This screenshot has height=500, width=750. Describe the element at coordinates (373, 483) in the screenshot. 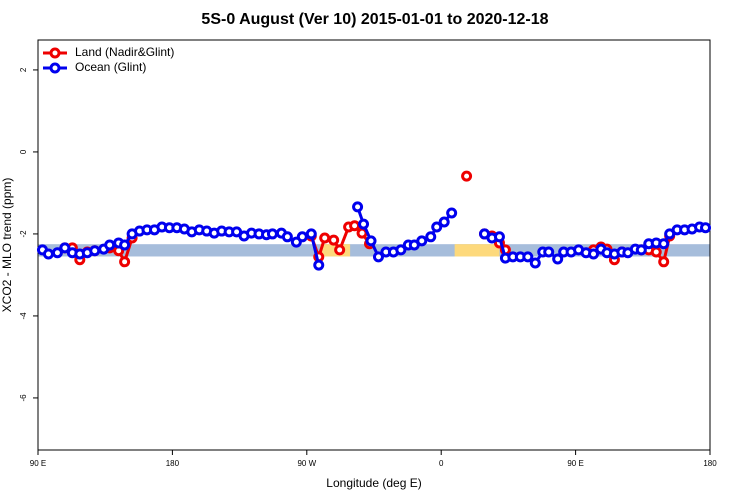

I see `x-axis-label: Longitude (deg E)` at that location.